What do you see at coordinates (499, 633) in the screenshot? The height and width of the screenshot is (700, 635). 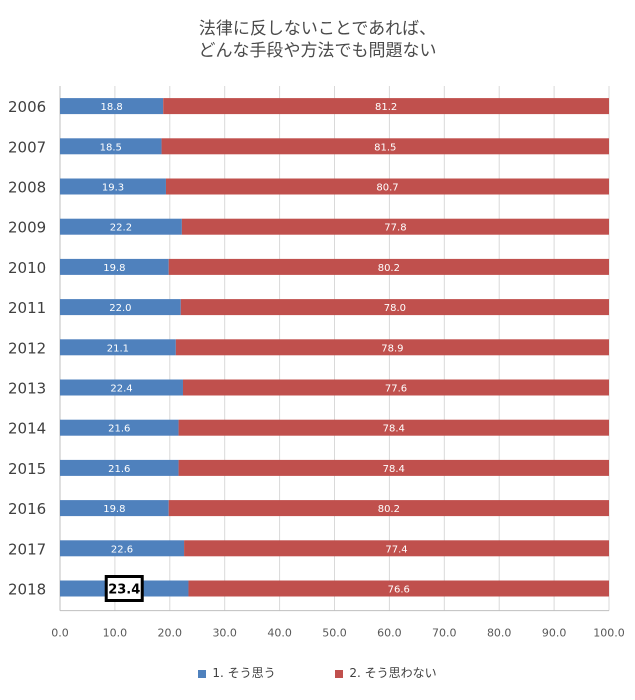 I see `x-tick-label: 80.0` at bounding box center [499, 633].